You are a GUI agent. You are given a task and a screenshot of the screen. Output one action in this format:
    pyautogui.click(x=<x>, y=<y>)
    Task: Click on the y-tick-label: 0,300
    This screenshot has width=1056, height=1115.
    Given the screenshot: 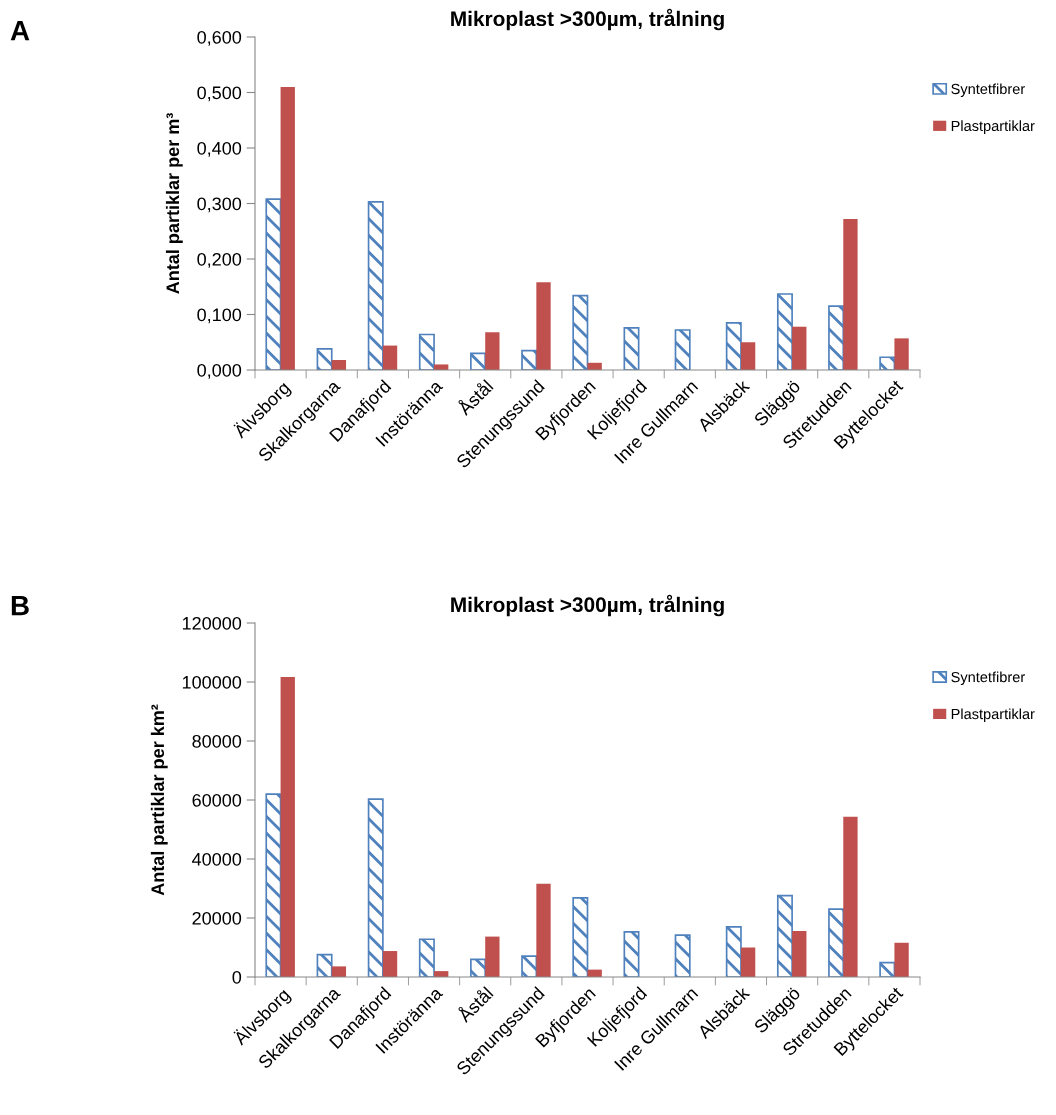 What is the action you would take?
    pyautogui.click(x=219, y=205)
    